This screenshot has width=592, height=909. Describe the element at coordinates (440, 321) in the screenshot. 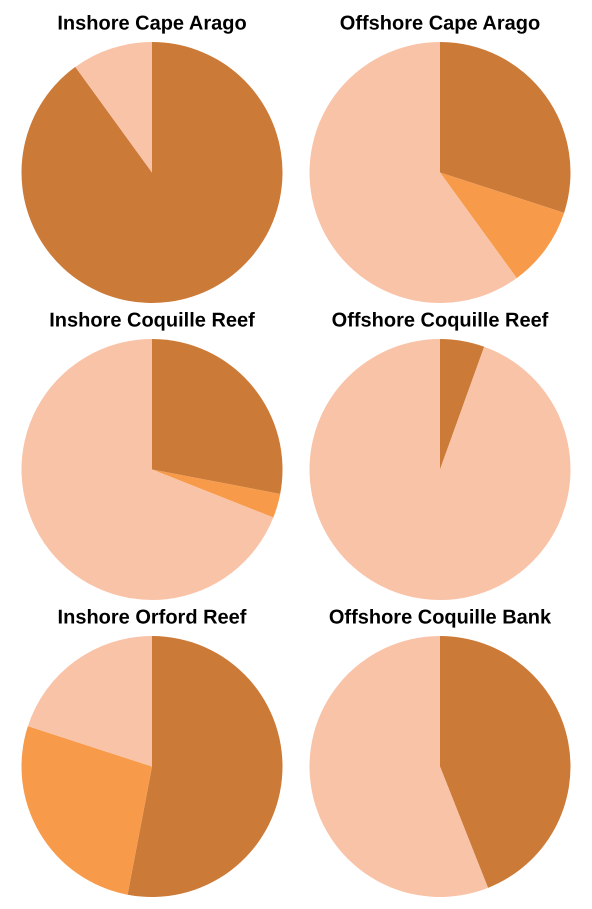

I see `chart-title: Offshore Coquille Reef` at that location.